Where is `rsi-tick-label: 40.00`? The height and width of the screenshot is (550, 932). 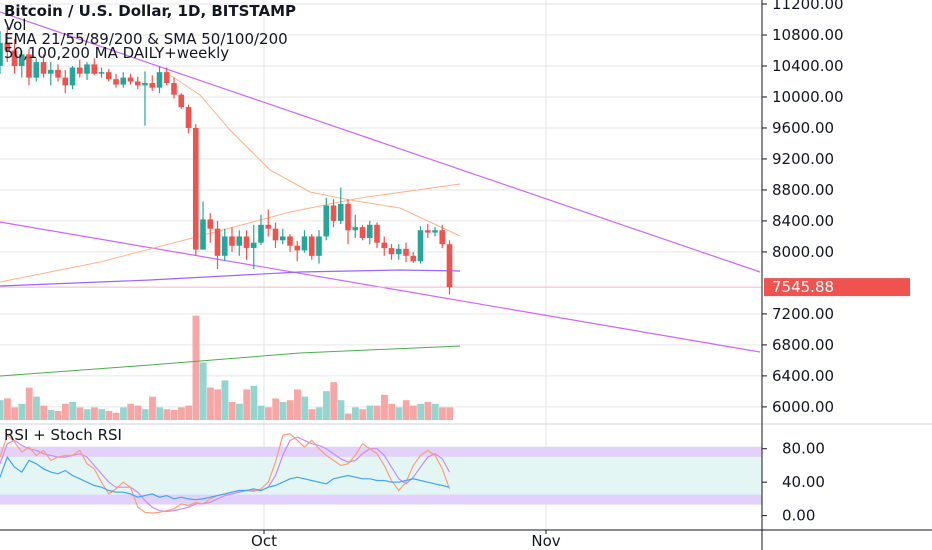
rsi-tick-label: 40.00 is located at coordinates (803, 482).